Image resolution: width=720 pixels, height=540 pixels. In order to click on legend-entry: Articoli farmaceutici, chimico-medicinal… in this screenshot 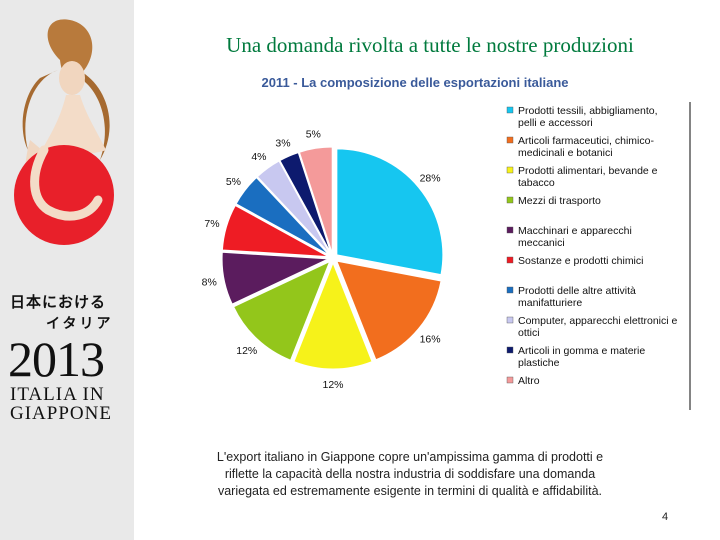, I will do `click(586, 147)`.